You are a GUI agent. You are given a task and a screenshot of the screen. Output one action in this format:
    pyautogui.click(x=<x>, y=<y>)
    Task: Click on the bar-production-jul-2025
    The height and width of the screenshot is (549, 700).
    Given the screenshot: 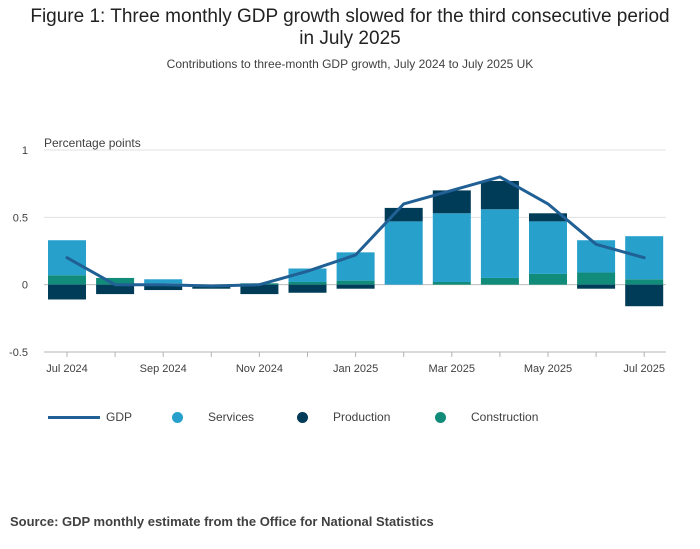 What is the action you would take?
    pyautogui.click(x=644, y=295)
    